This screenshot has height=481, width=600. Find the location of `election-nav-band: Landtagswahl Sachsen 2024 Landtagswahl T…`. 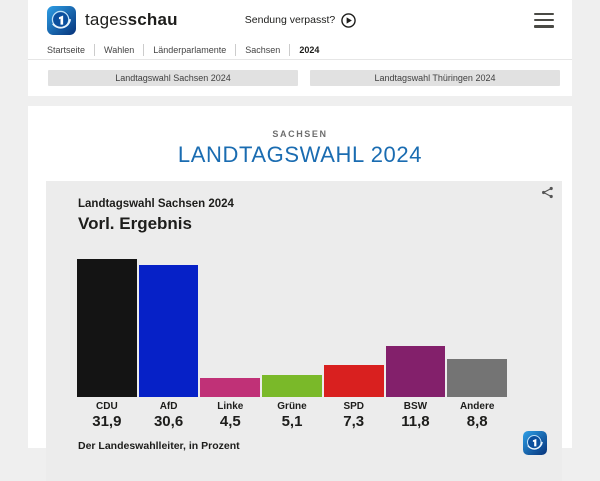

election-nav-band: Landtagswahl Sachsen 2024 Landtagswahl T… is located at coordinates (300, 78).